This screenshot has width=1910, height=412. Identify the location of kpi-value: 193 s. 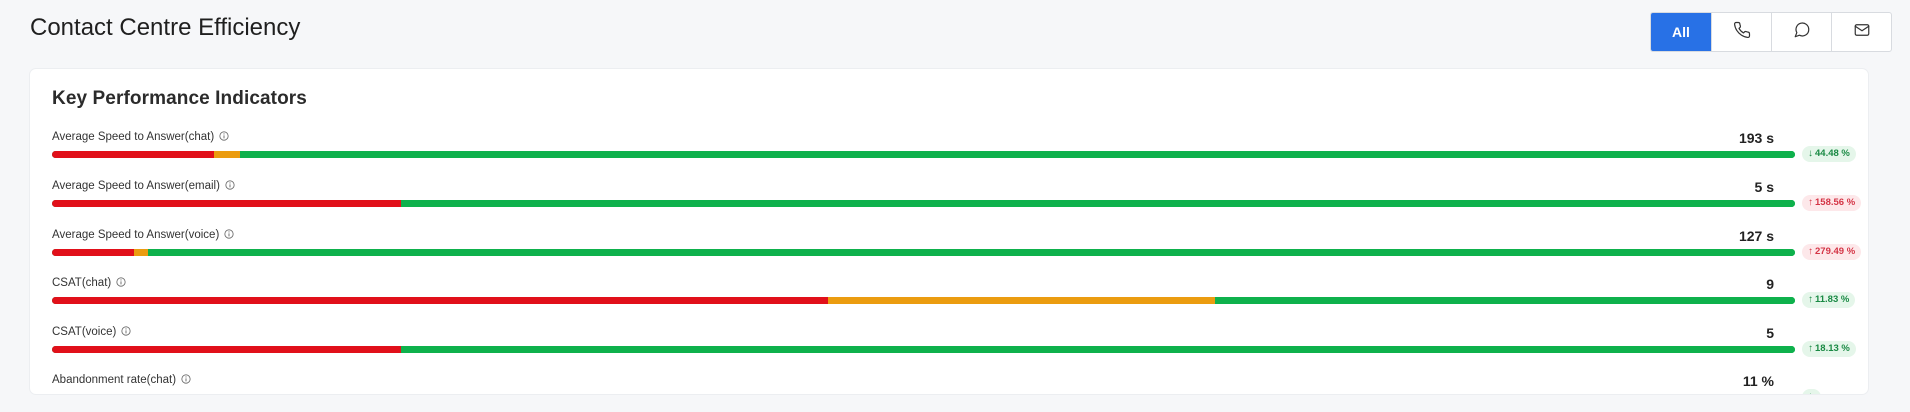
(1756, 138).